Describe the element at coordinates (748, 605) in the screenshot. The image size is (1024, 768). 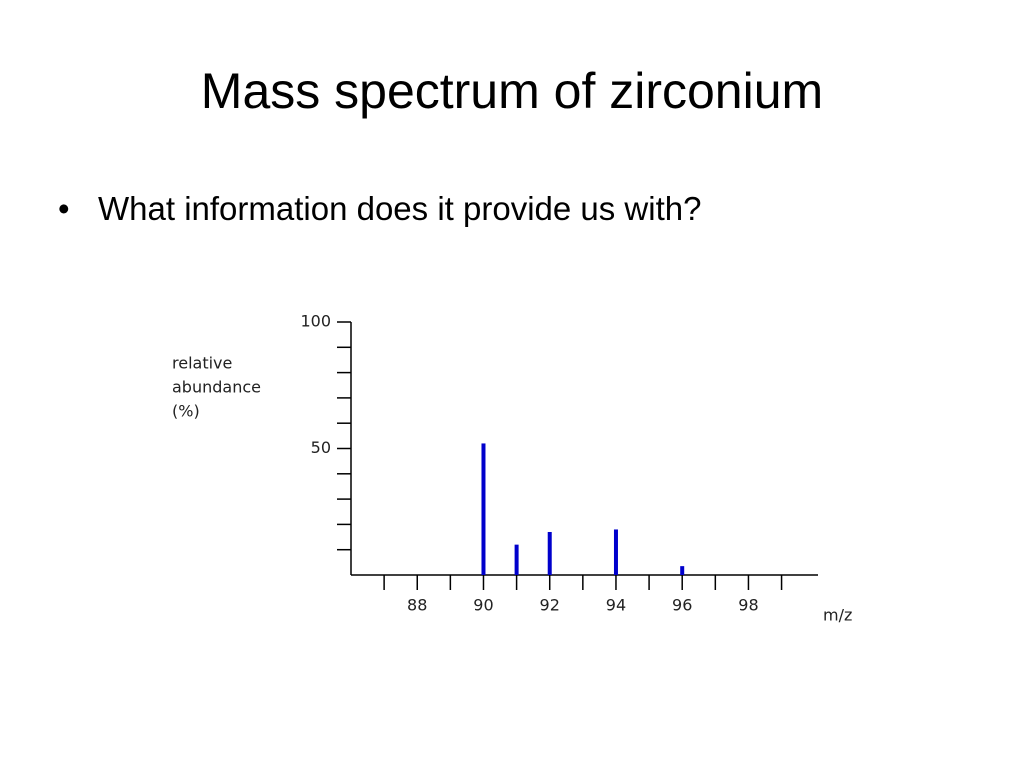
I see `x-tick-label: 98` at that location.